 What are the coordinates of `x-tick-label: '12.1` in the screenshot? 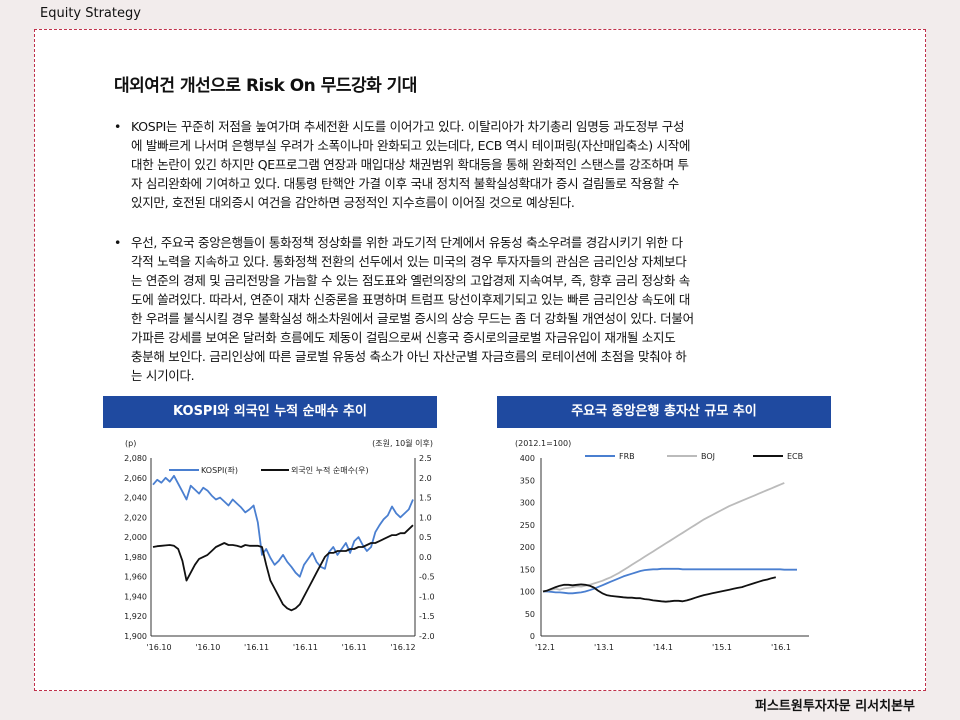 It's located at (545, 647).